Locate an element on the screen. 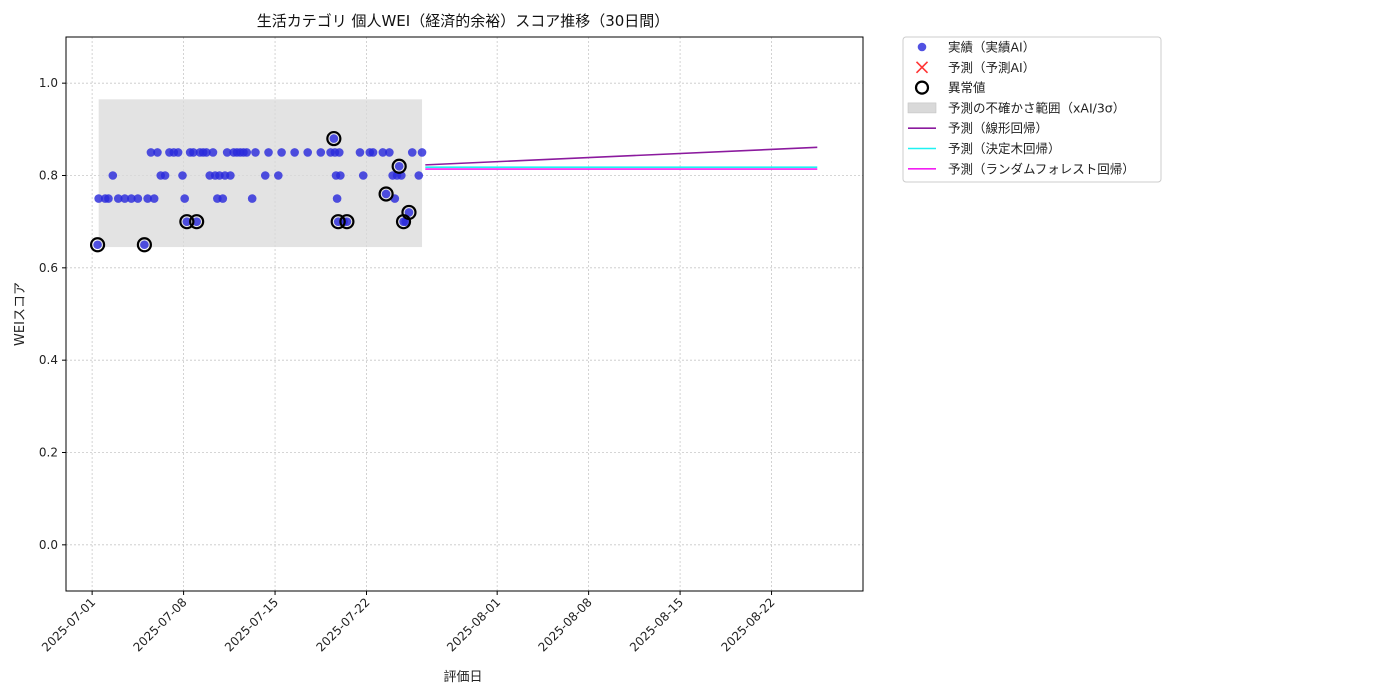  legend-label: 予測（決定木回帰） is located at coordinates (1004, 148).